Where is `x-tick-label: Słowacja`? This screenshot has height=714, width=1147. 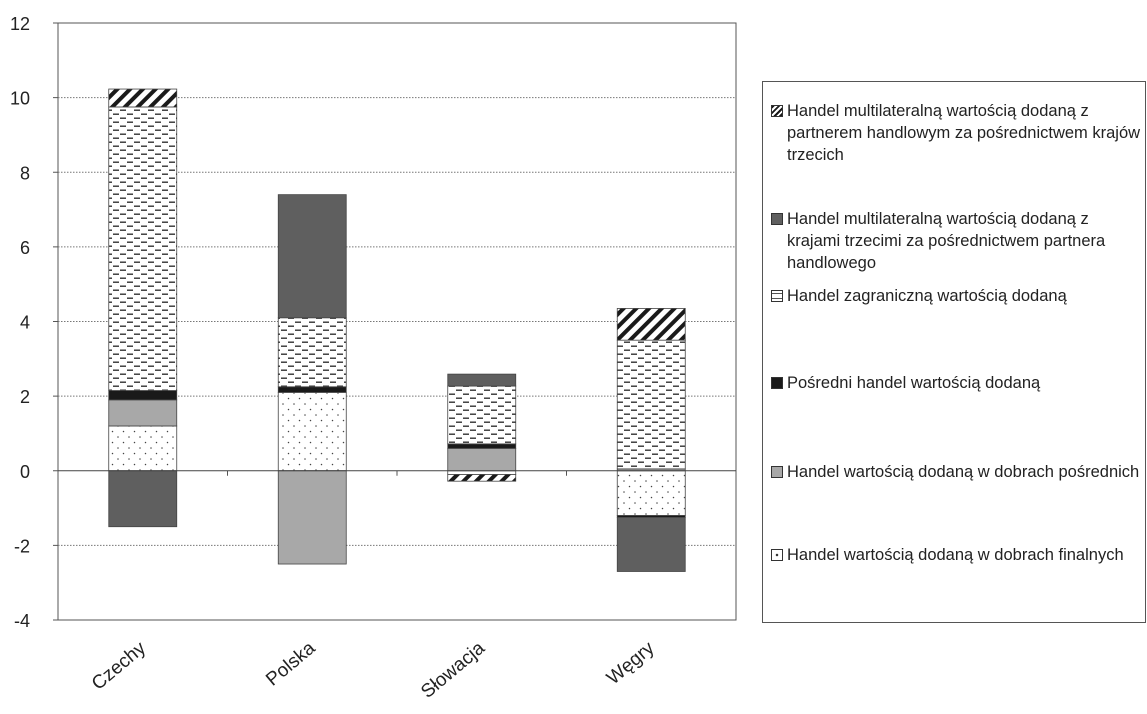
x-tick-label: Słowacja is located at coordinates (453, 669).